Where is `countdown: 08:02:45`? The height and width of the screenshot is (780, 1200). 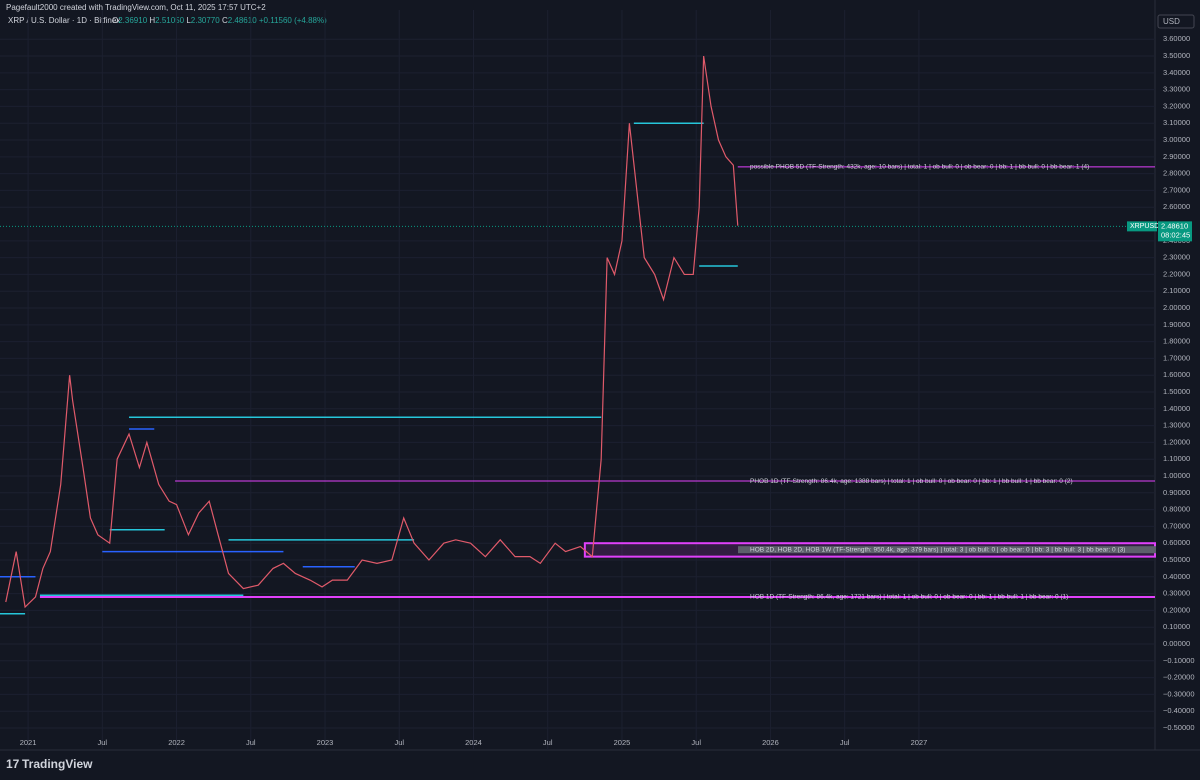
countdown: 08:02:45 is located at coordinates (1175, 234).